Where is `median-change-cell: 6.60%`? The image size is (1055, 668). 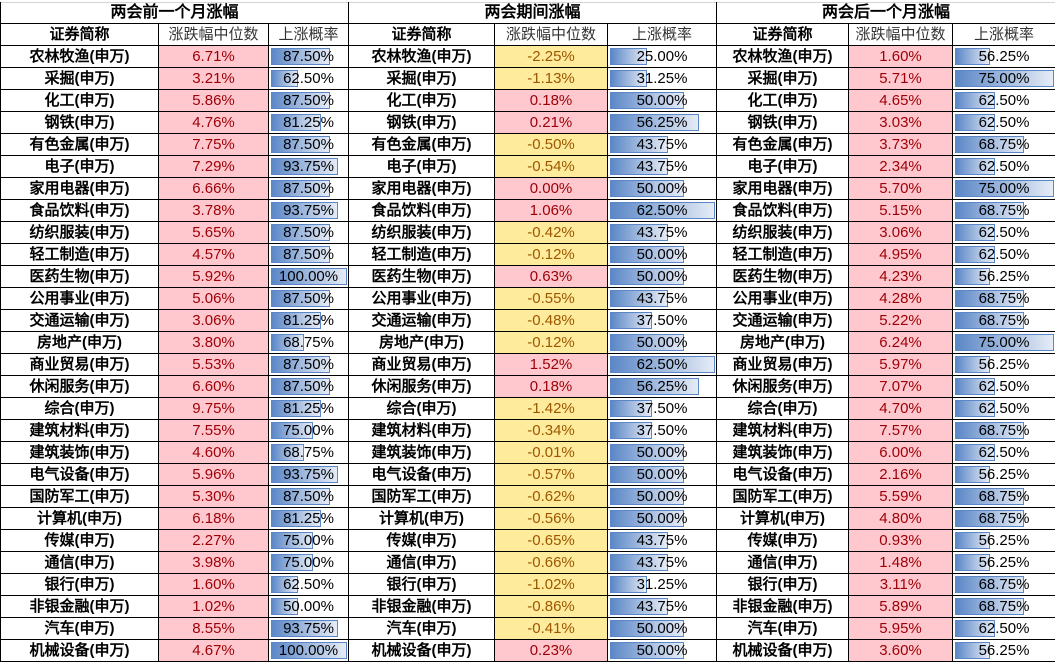
median-change-cell: 6.60% is located at coordinates (213, 386).